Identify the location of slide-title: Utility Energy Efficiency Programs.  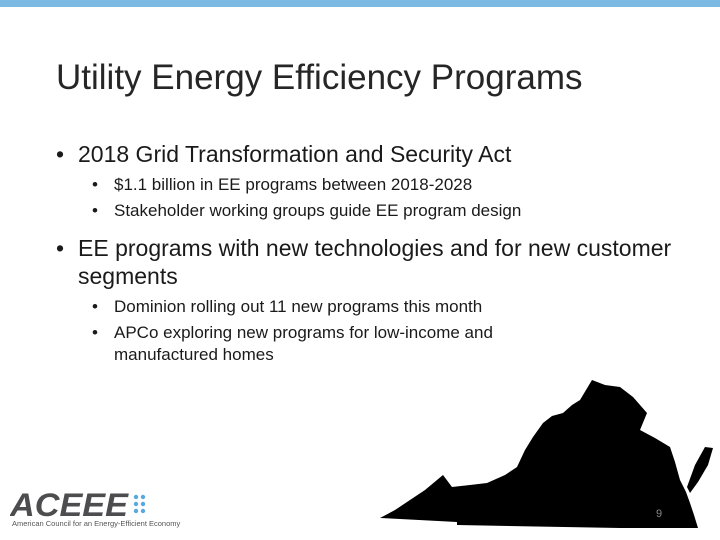
(319, 77).